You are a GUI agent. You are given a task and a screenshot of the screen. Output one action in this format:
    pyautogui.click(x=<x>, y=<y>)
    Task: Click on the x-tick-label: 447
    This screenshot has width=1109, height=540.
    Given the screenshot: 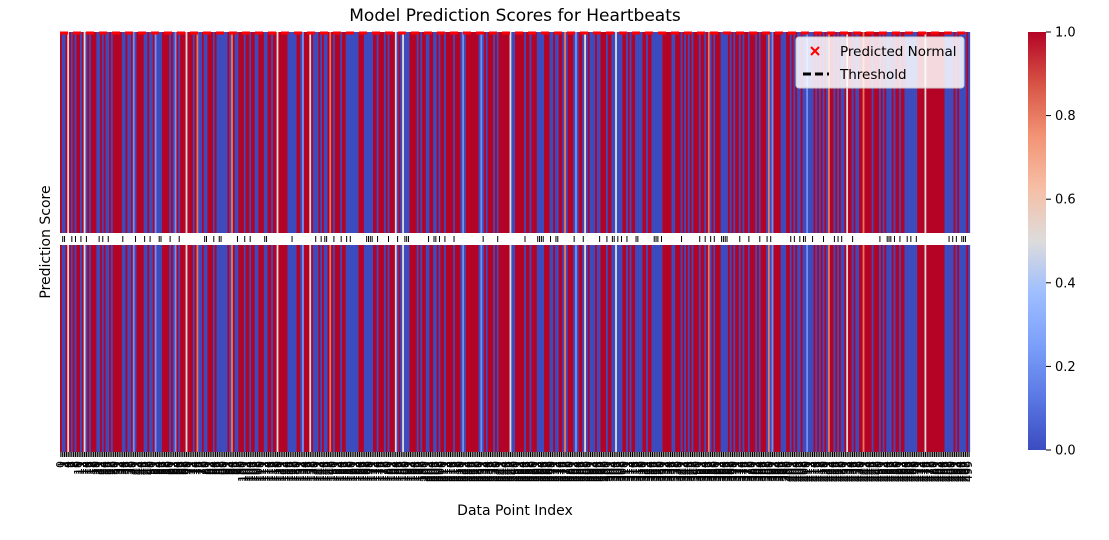 What is the action you would take?
    pyautogui.click(x=873, y=471)
    